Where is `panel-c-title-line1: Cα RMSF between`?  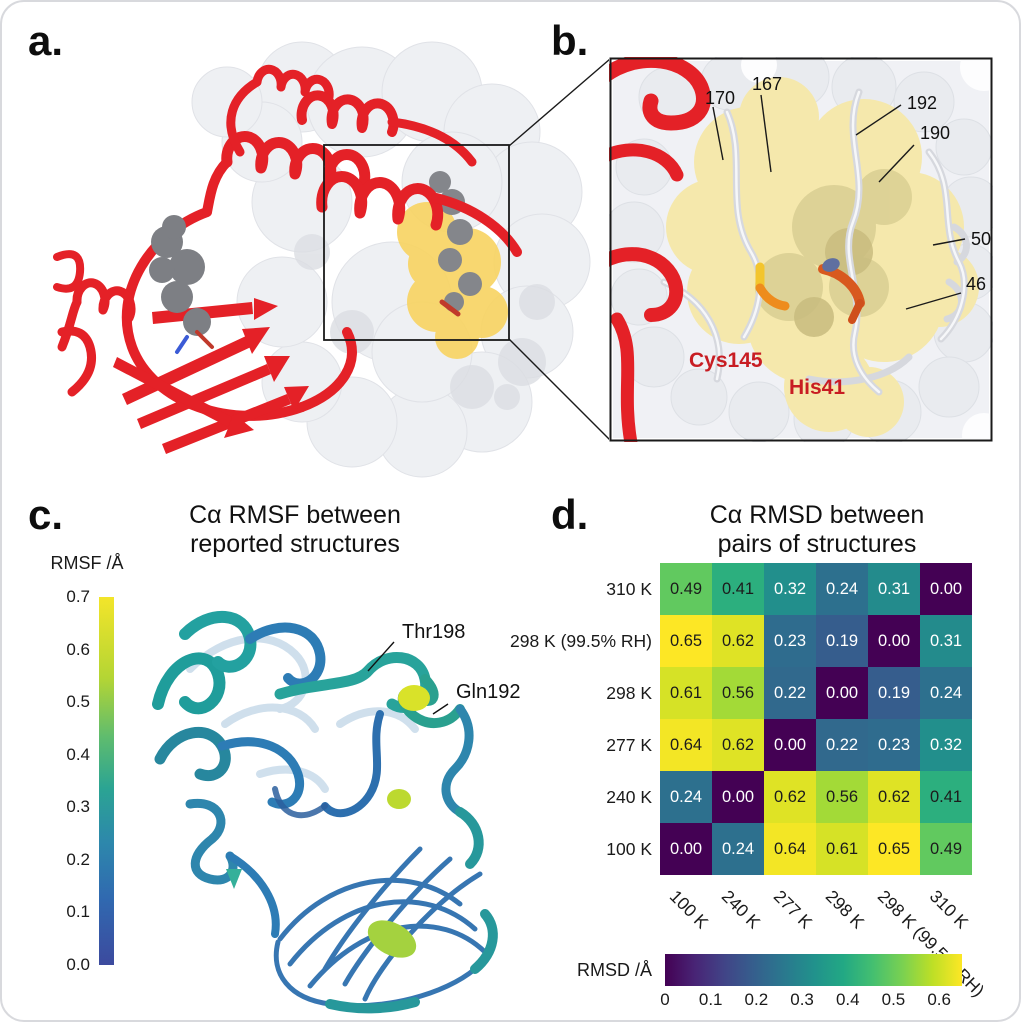
panel-c-title-line1: Cα RMSF between is located at coordinates (295, 515).